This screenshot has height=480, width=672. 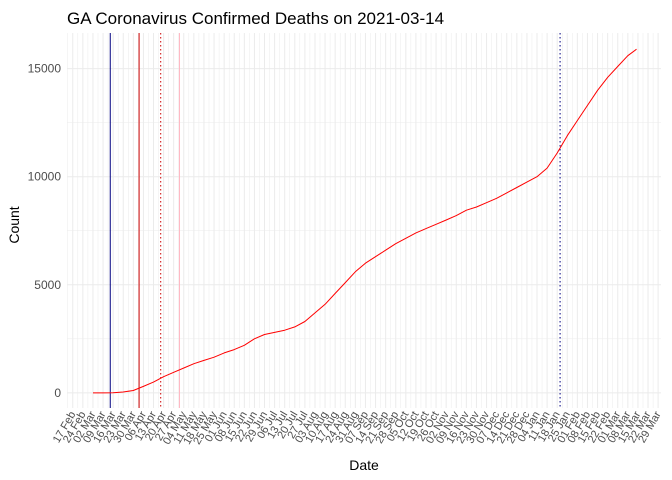 I want to click on y-tick-label: 15000, so click(x=45, y=69).